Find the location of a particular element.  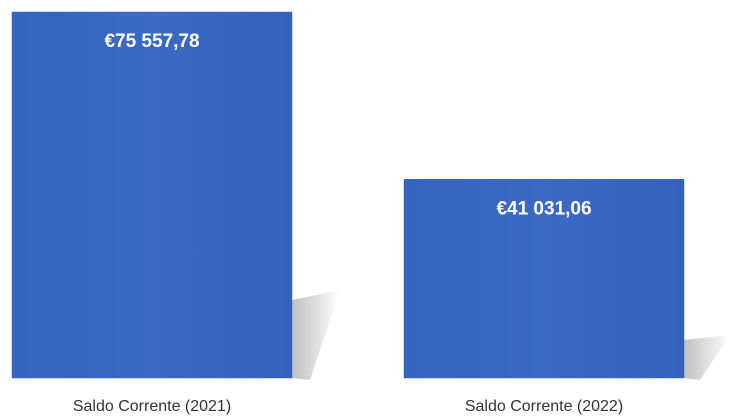

x-tick-label: Saldo Corrente (2022) is located at coordinates (544, 406).